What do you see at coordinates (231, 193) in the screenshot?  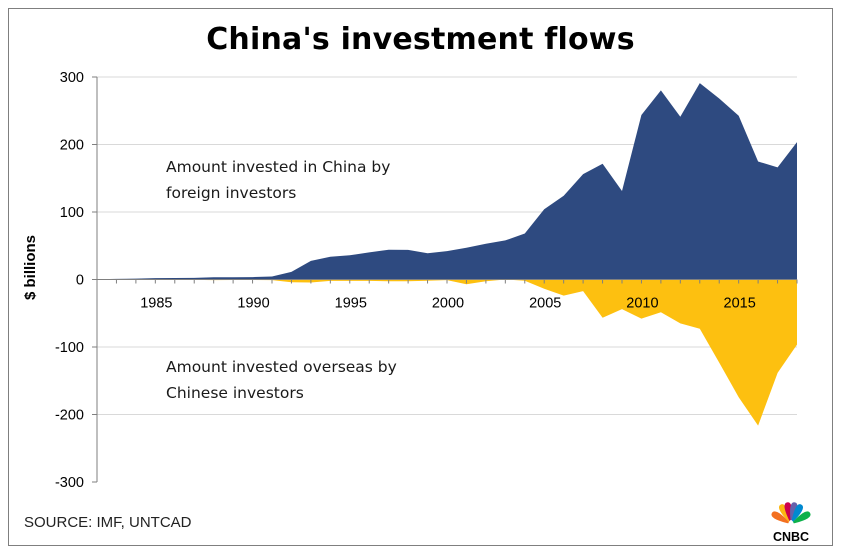 I see `inflow-annotation: foreign investors` at bounding box center [231, 193].